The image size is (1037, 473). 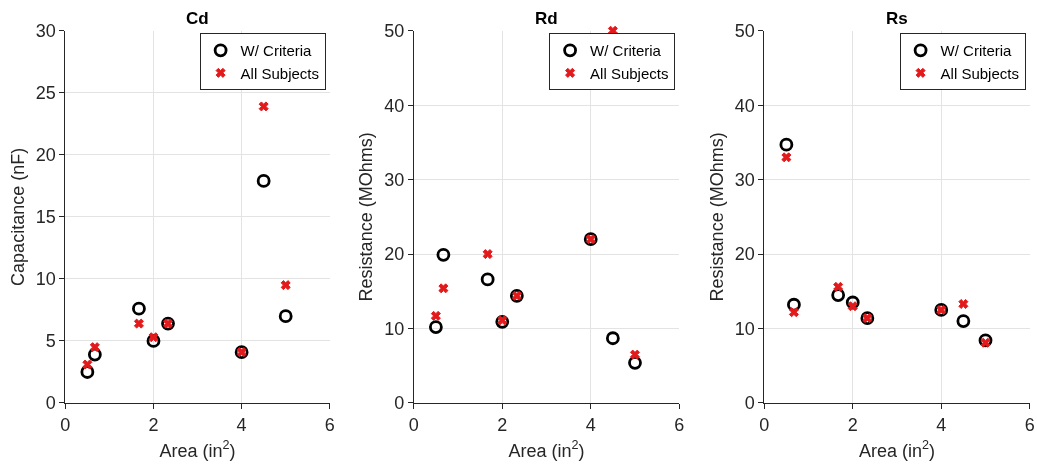 What do you see at coordinates (45, 93) in the screenshot?
I see `y-tick-label: 25` at bounding box center [45, 93].